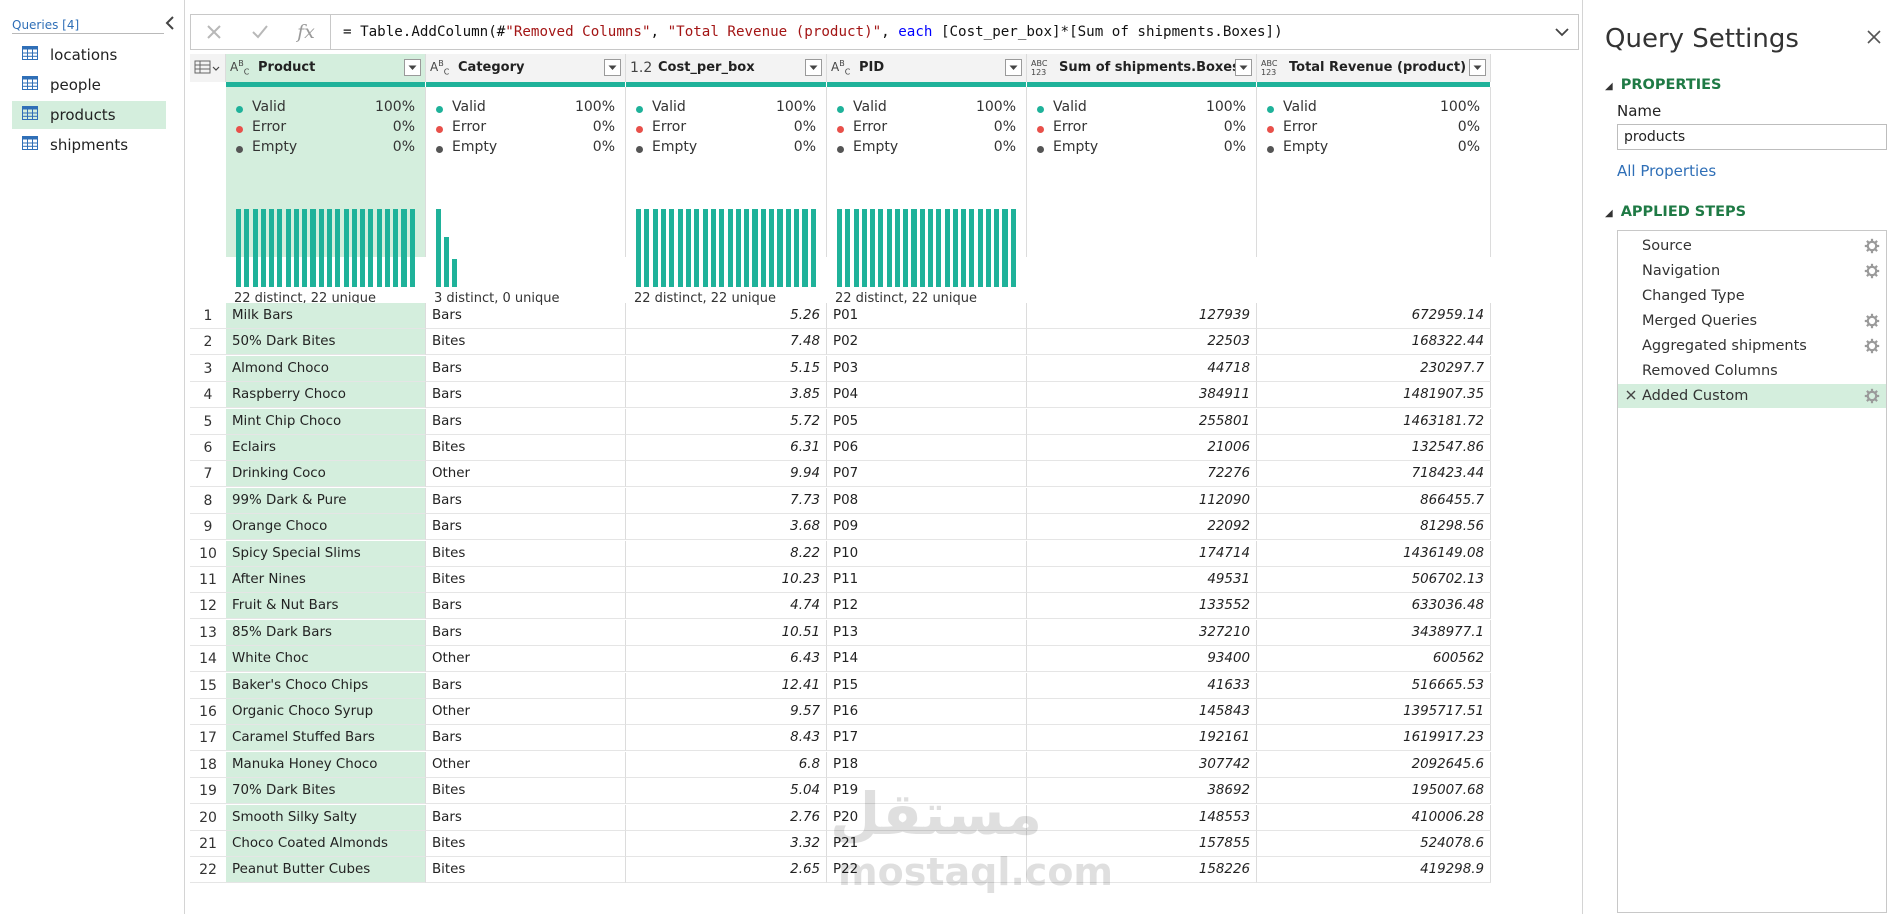 The width and height of the screenshot is (1896, 914). I want to click on table-cell: 7.48, so click(726, 342).